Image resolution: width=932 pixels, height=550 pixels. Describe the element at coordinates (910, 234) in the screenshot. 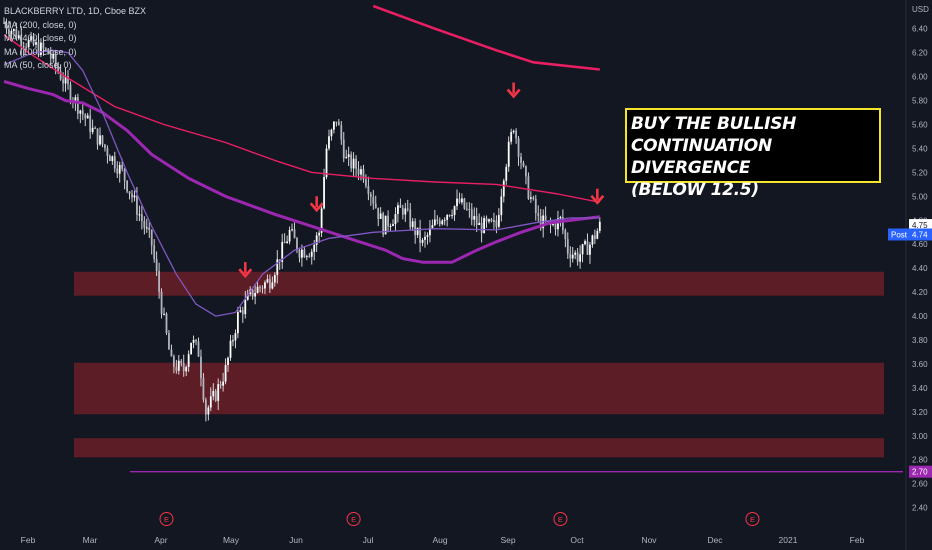

I see `post-market-tag` at that location.